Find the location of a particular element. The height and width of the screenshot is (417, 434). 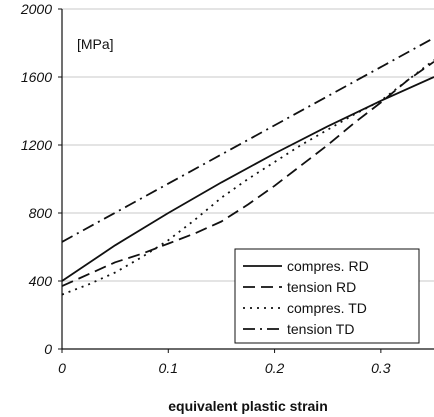

x-axis-label: equivalent plastic strain is located at coordinates (248, 406).